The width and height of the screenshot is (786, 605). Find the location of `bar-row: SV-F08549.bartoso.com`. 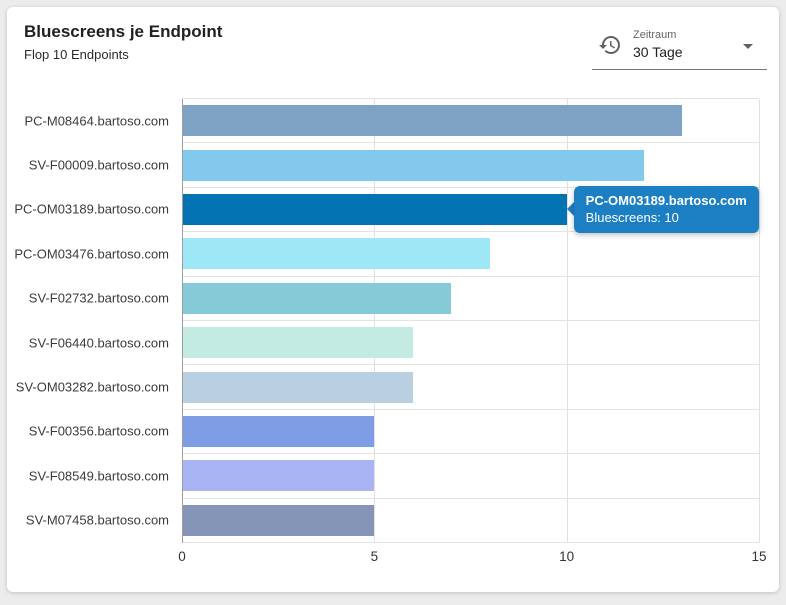

bar-row: SV-F08549.bartoso.com is located at coordinates (394, 476).